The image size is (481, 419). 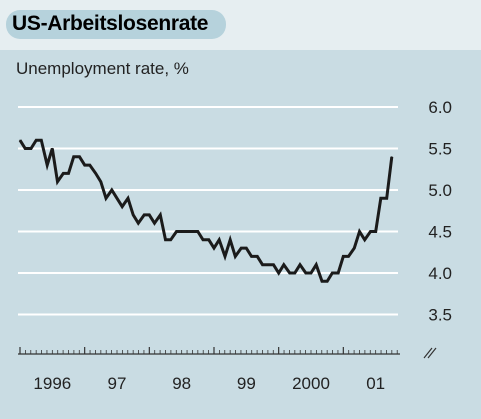 What do you see at coordinates (440, 107) in the screenshot?
I see `y-tick-label: 6.0` at bounding box center [440, 107].